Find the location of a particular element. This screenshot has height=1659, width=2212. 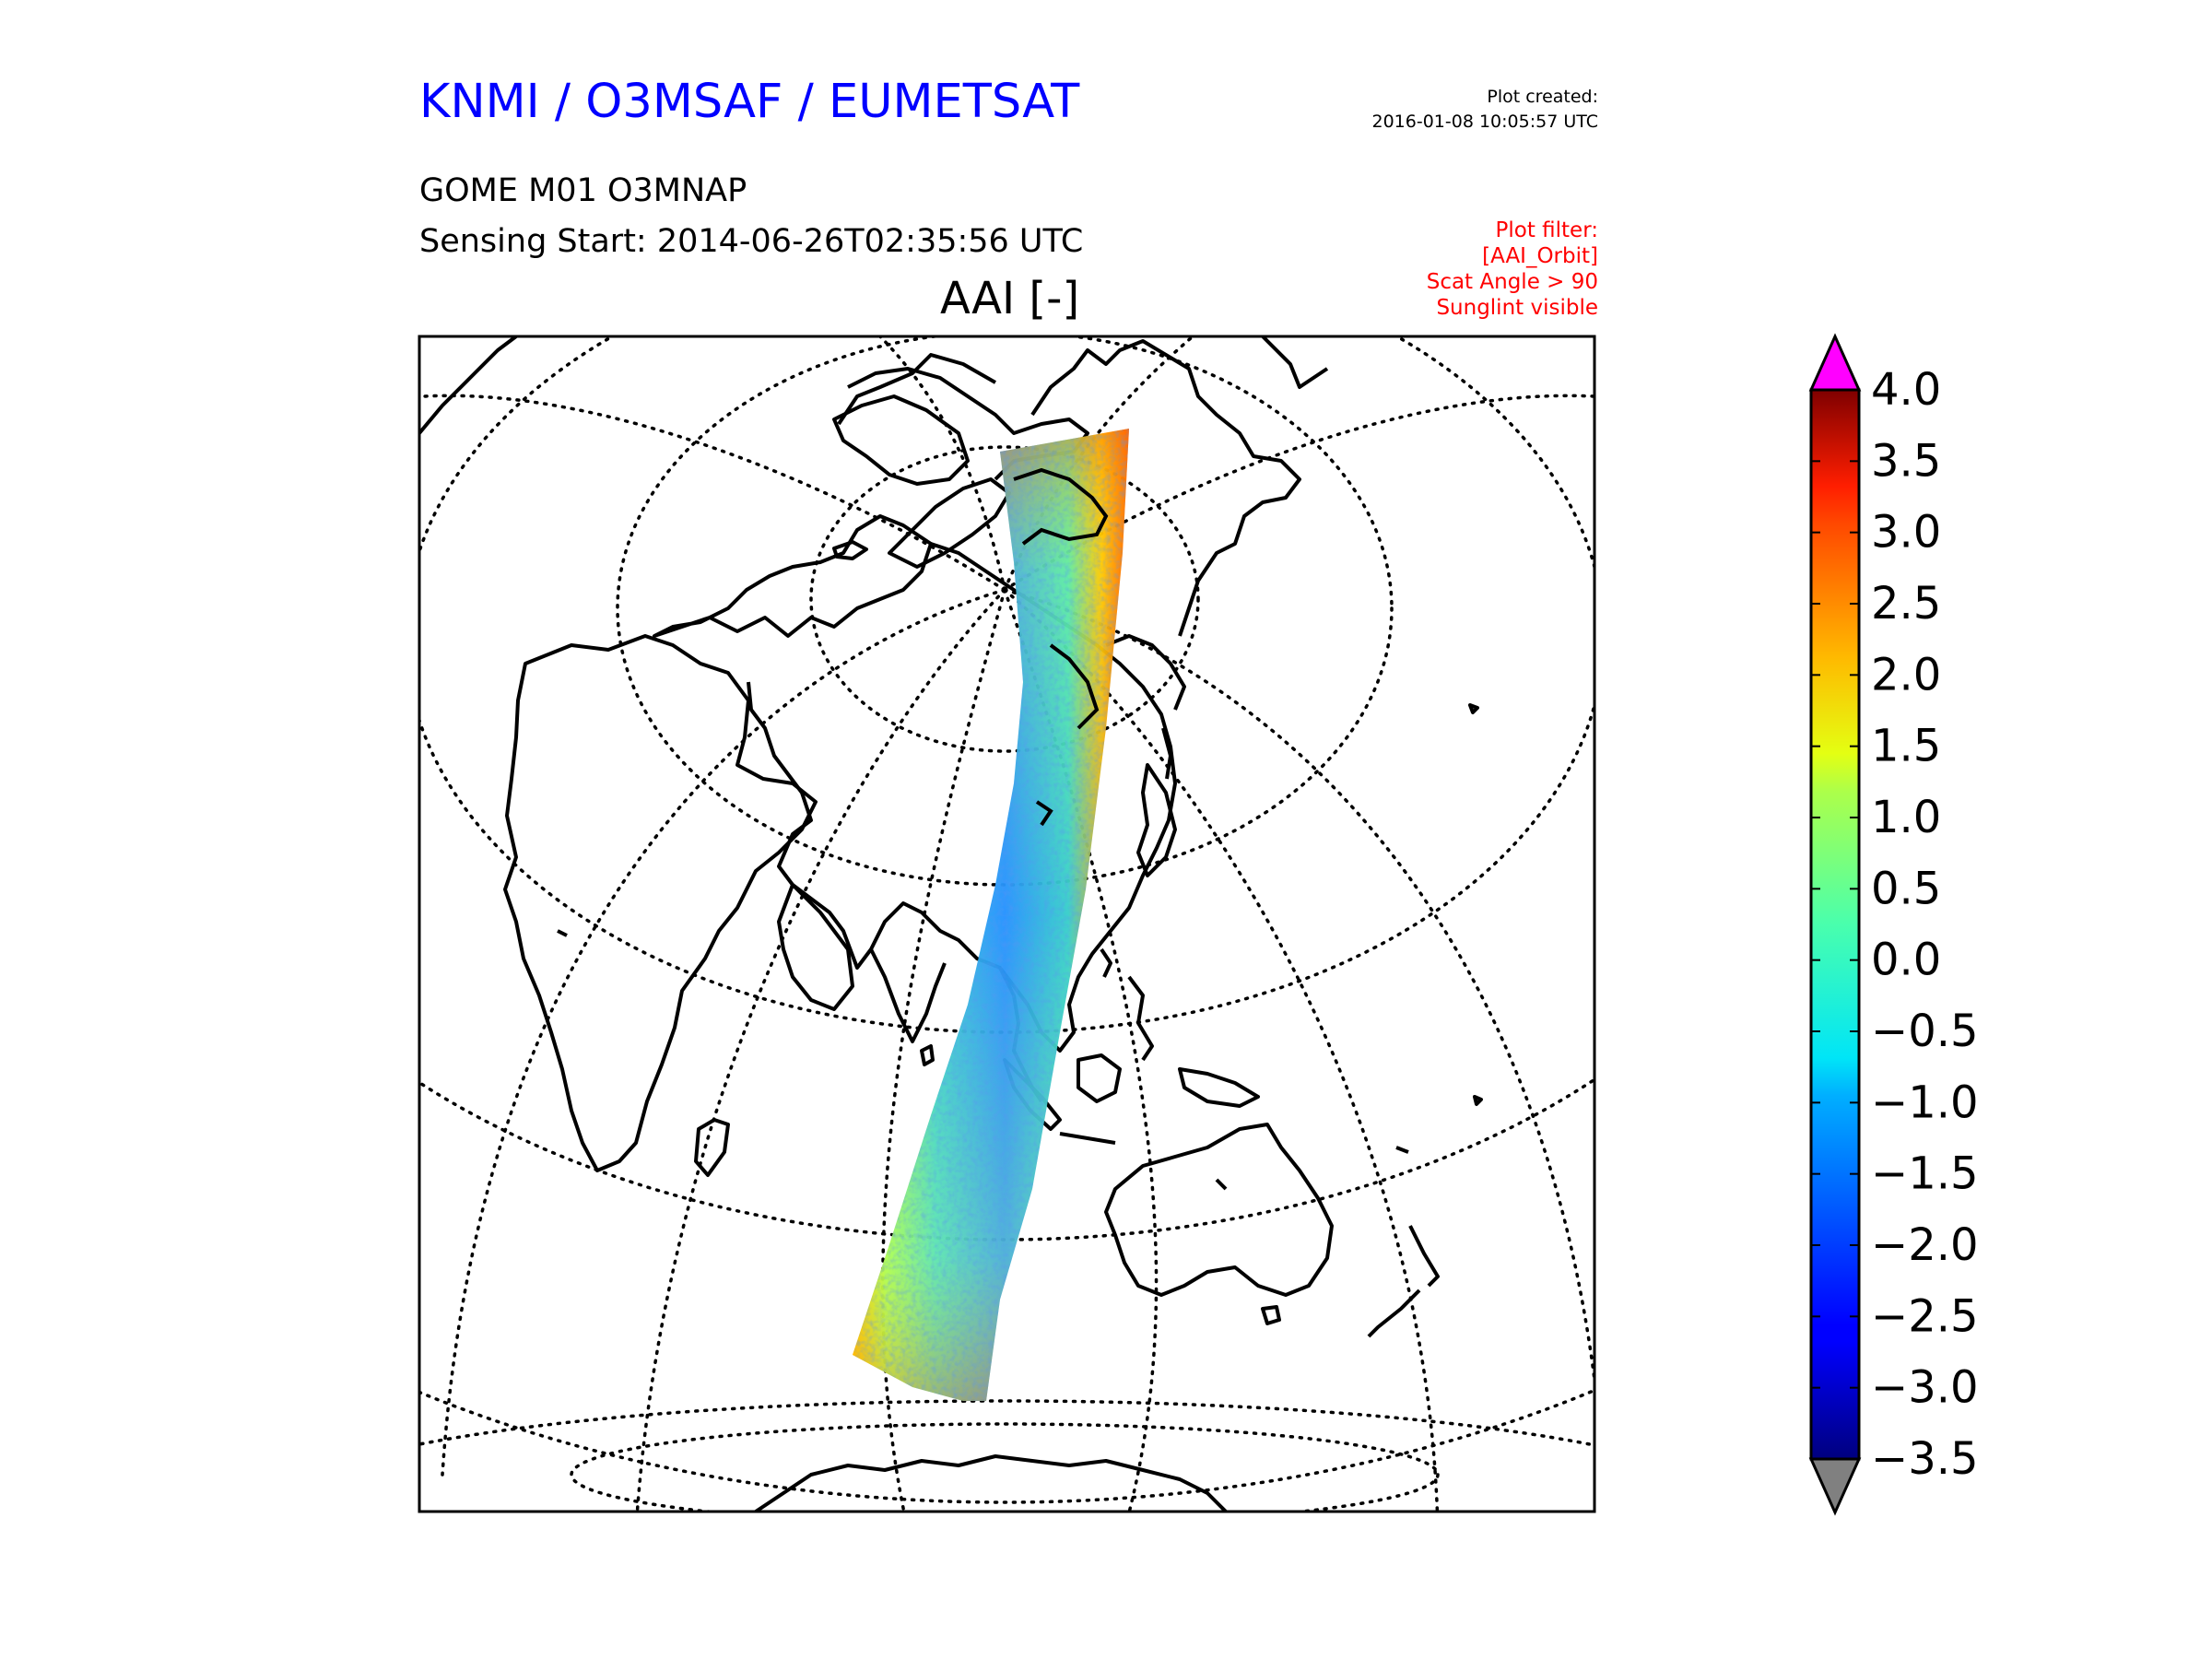

product-name: GOME M01 O3MNAP is located at coordinates (583, 190).